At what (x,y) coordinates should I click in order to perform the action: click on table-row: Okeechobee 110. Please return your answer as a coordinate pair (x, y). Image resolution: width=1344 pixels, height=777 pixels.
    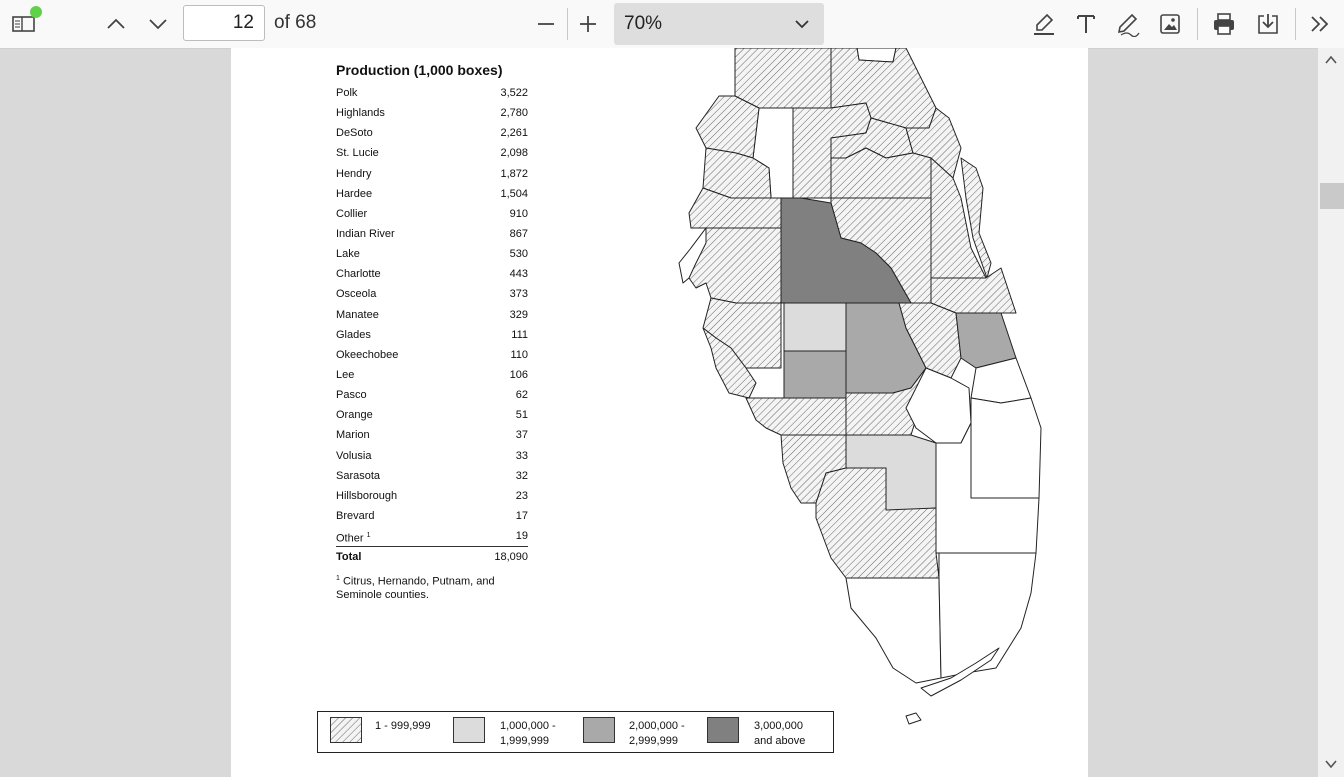
    Looking at the image, I should click on (432, 355).